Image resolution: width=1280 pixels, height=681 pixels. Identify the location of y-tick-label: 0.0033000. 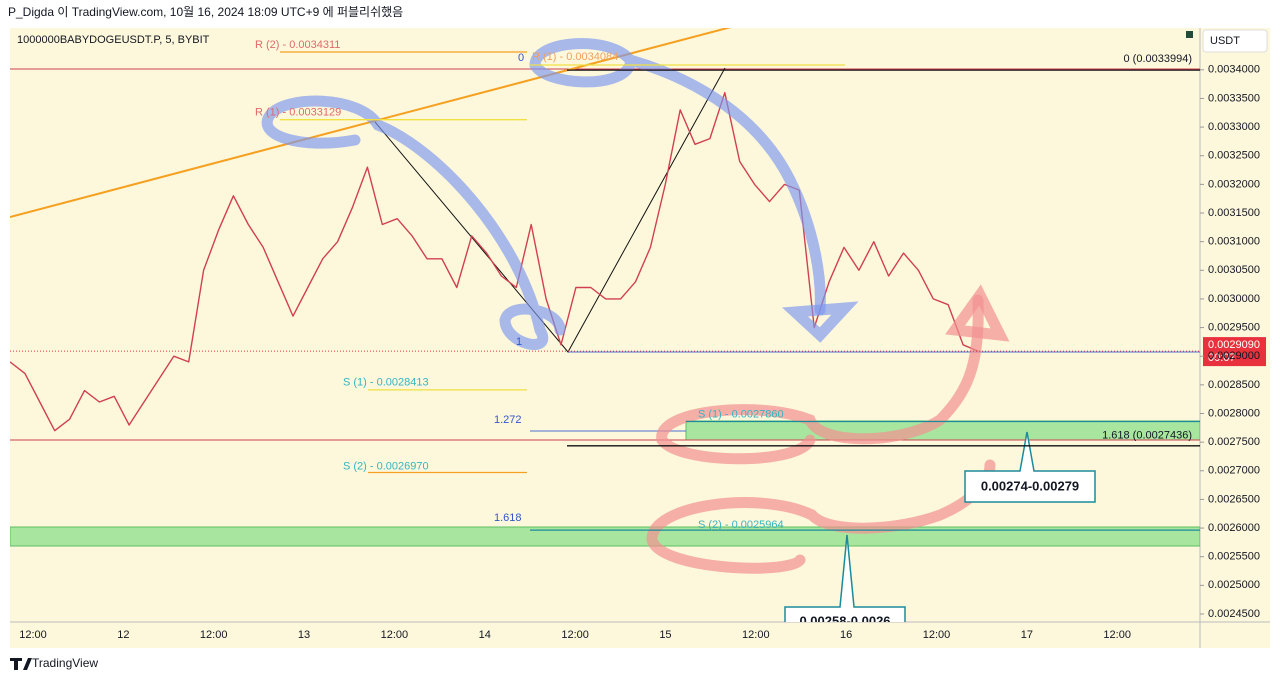
(1234, 127).